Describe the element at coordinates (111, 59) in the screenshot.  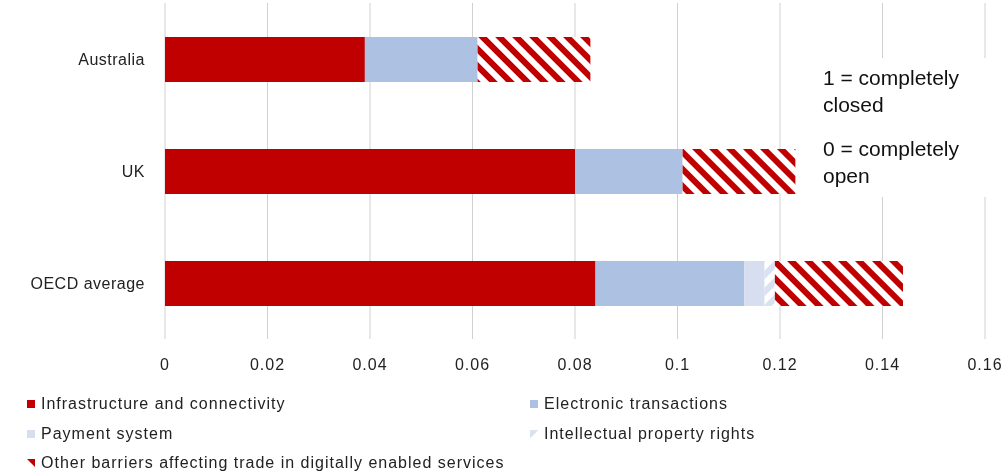
I see `y-tick-label: Australia` at that location.